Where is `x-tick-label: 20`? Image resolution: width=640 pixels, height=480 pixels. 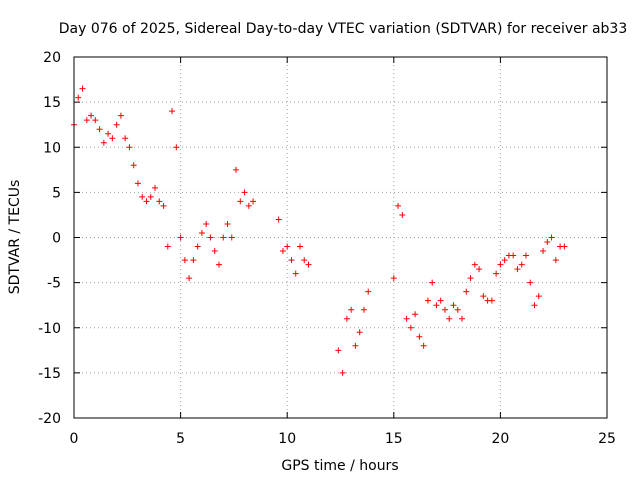 x-tick-label: 20 is located at coordinates (500, 439).